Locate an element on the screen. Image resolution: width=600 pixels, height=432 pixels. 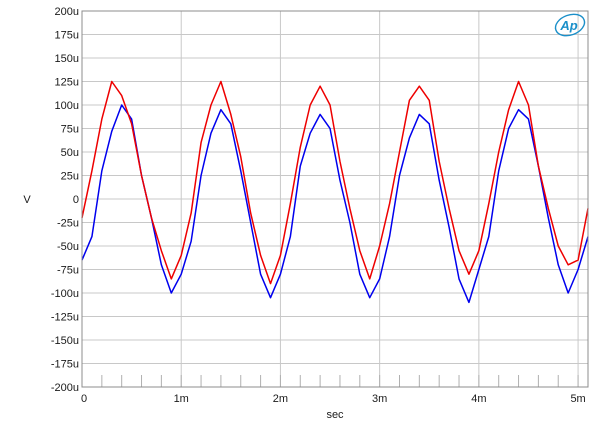
x-tick-label: 2m is located at coordinates (280, 399).